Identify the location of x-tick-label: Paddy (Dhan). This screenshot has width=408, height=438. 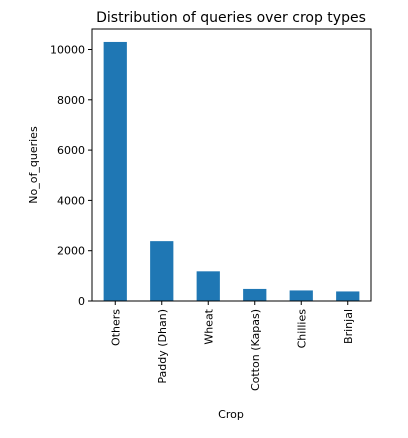
(162, 346).